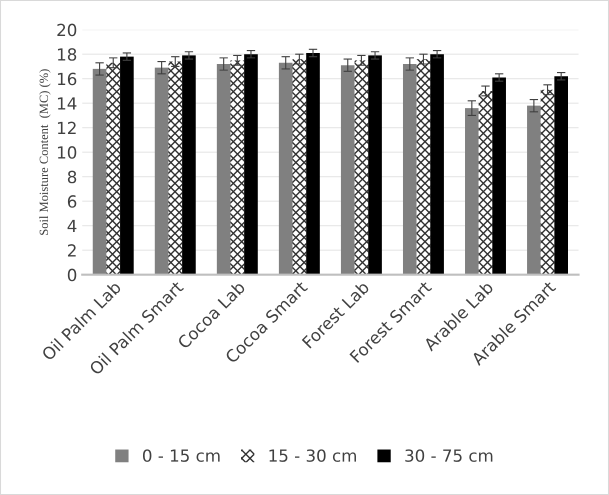 Image resolution: width=609 pixels, height=495 pixels. What do you see at coordinates (67, 54) in the screenshot?
I see `y-tick-label: 18` at bounding box center [67, 54].